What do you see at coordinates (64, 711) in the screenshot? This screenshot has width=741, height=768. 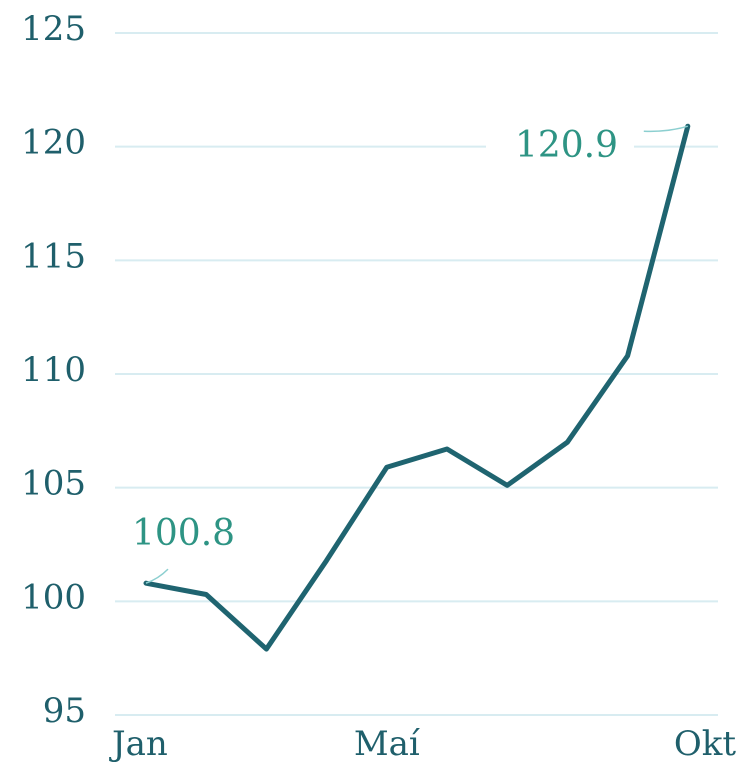 I see `y-tick-label: 95` at bounding box center [64, 711].